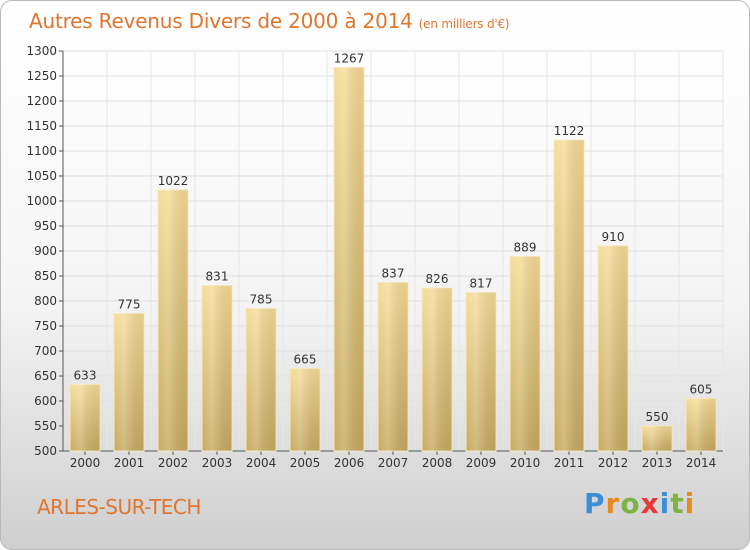  I want to click on y-tick-label: 1250, so click(41, 76).